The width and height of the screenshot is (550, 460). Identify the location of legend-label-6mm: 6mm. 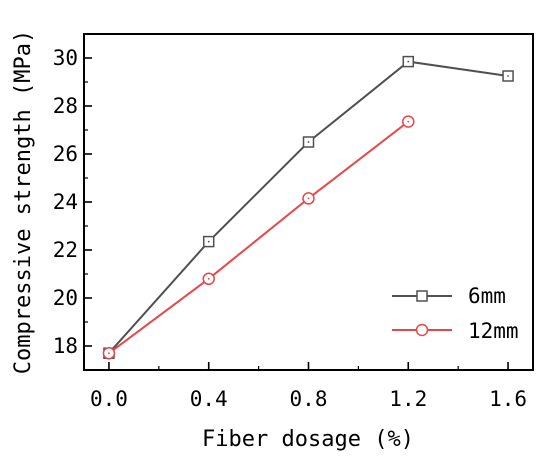
(487, 296).